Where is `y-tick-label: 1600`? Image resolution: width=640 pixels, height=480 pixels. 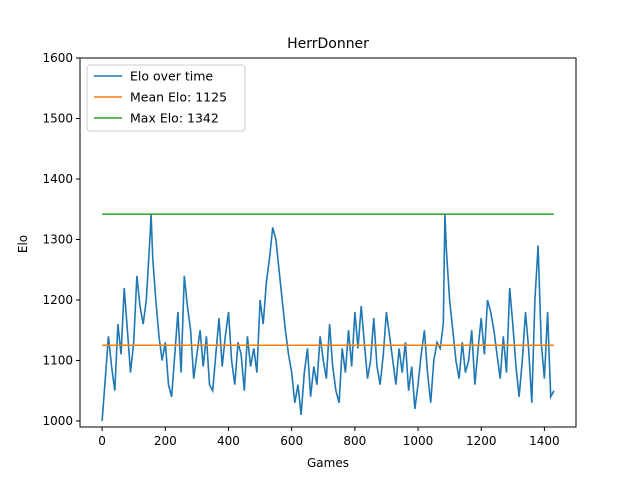 y-tick-label: 1600 is located at coordinates (57, 58).